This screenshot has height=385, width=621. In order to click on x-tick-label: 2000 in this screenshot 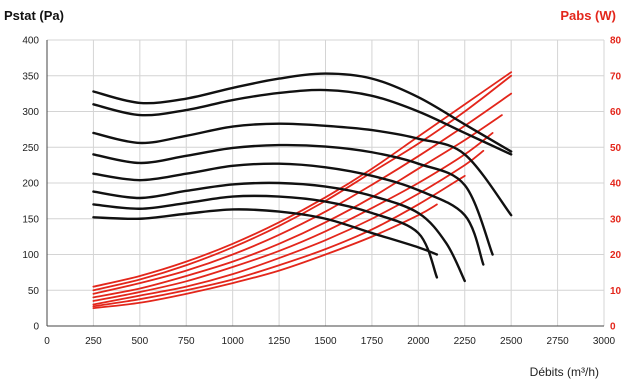, I will do `click(418, 341)`.